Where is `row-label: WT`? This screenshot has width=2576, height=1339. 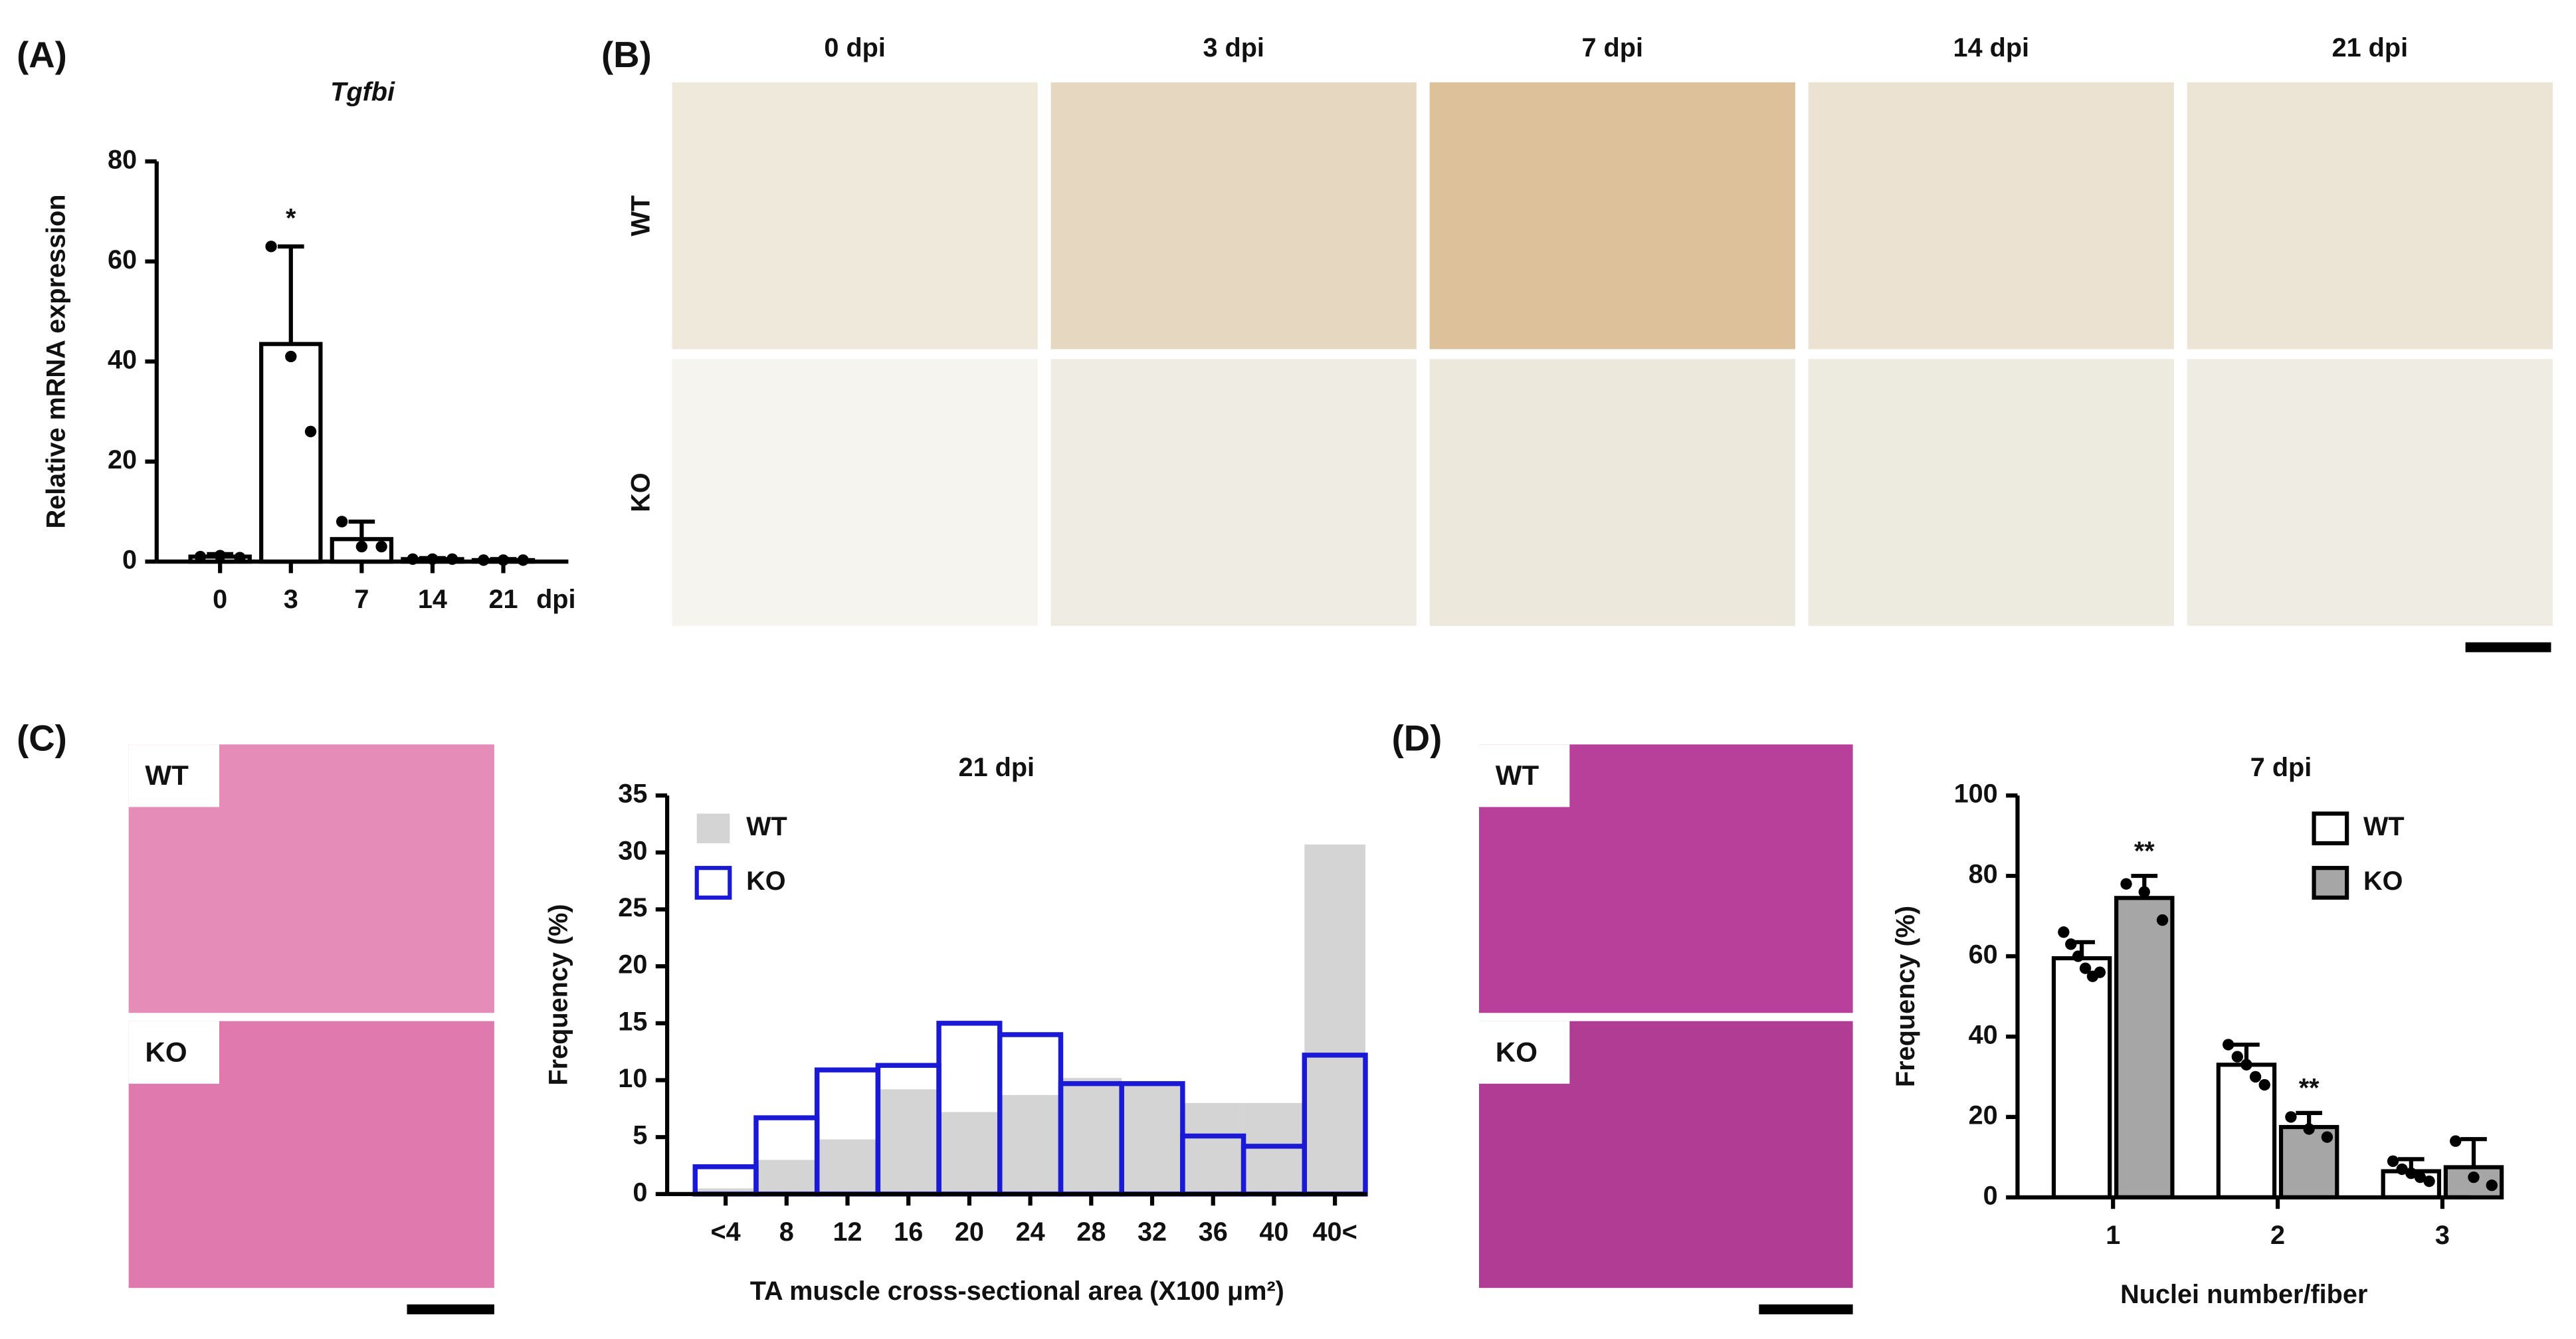
row-label: WT is located at coordinates (640, 216).